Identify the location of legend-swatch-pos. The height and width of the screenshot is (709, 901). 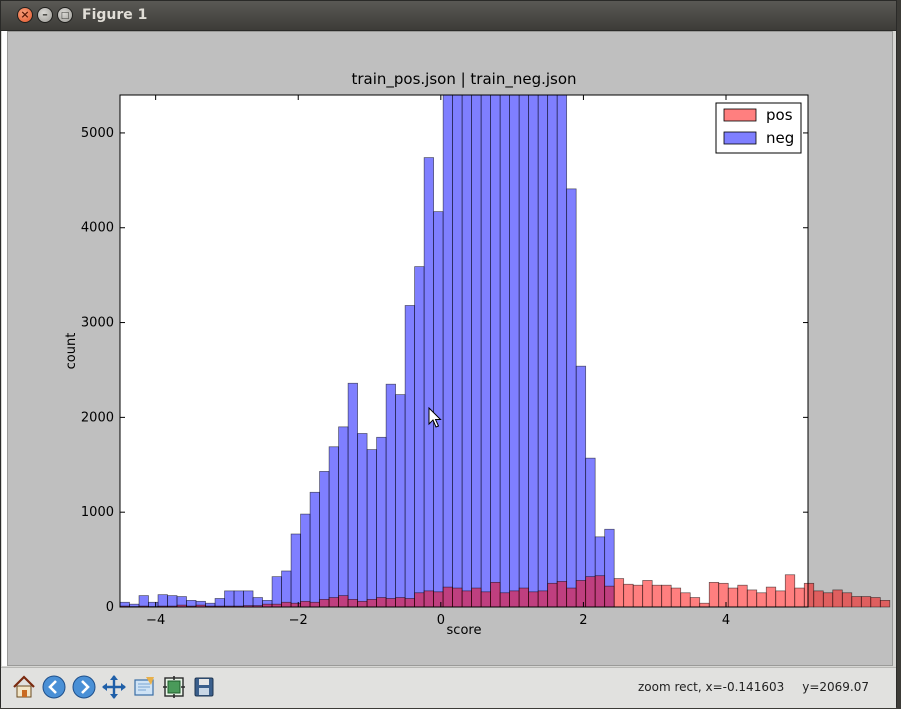
(740, 115).